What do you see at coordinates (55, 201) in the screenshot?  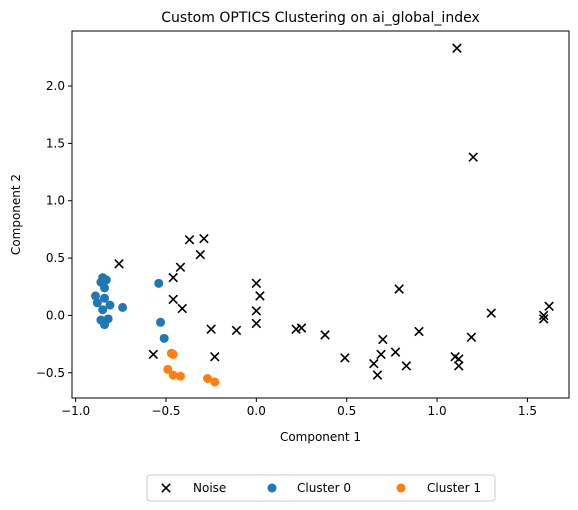 I see `y-tick-label: 1.0` at bounding box center [55, 201].